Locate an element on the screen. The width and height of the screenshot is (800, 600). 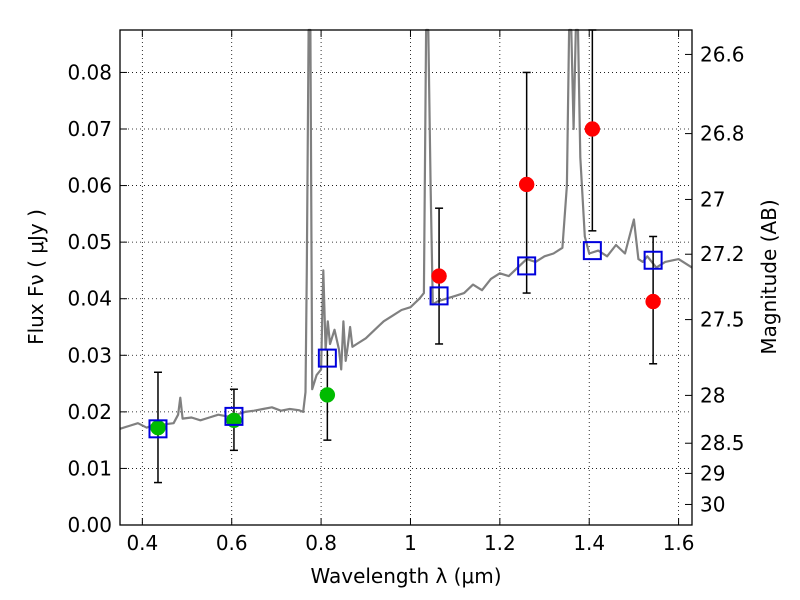
y2-tick-label: 27.2 is located at coordinates (722, 254).